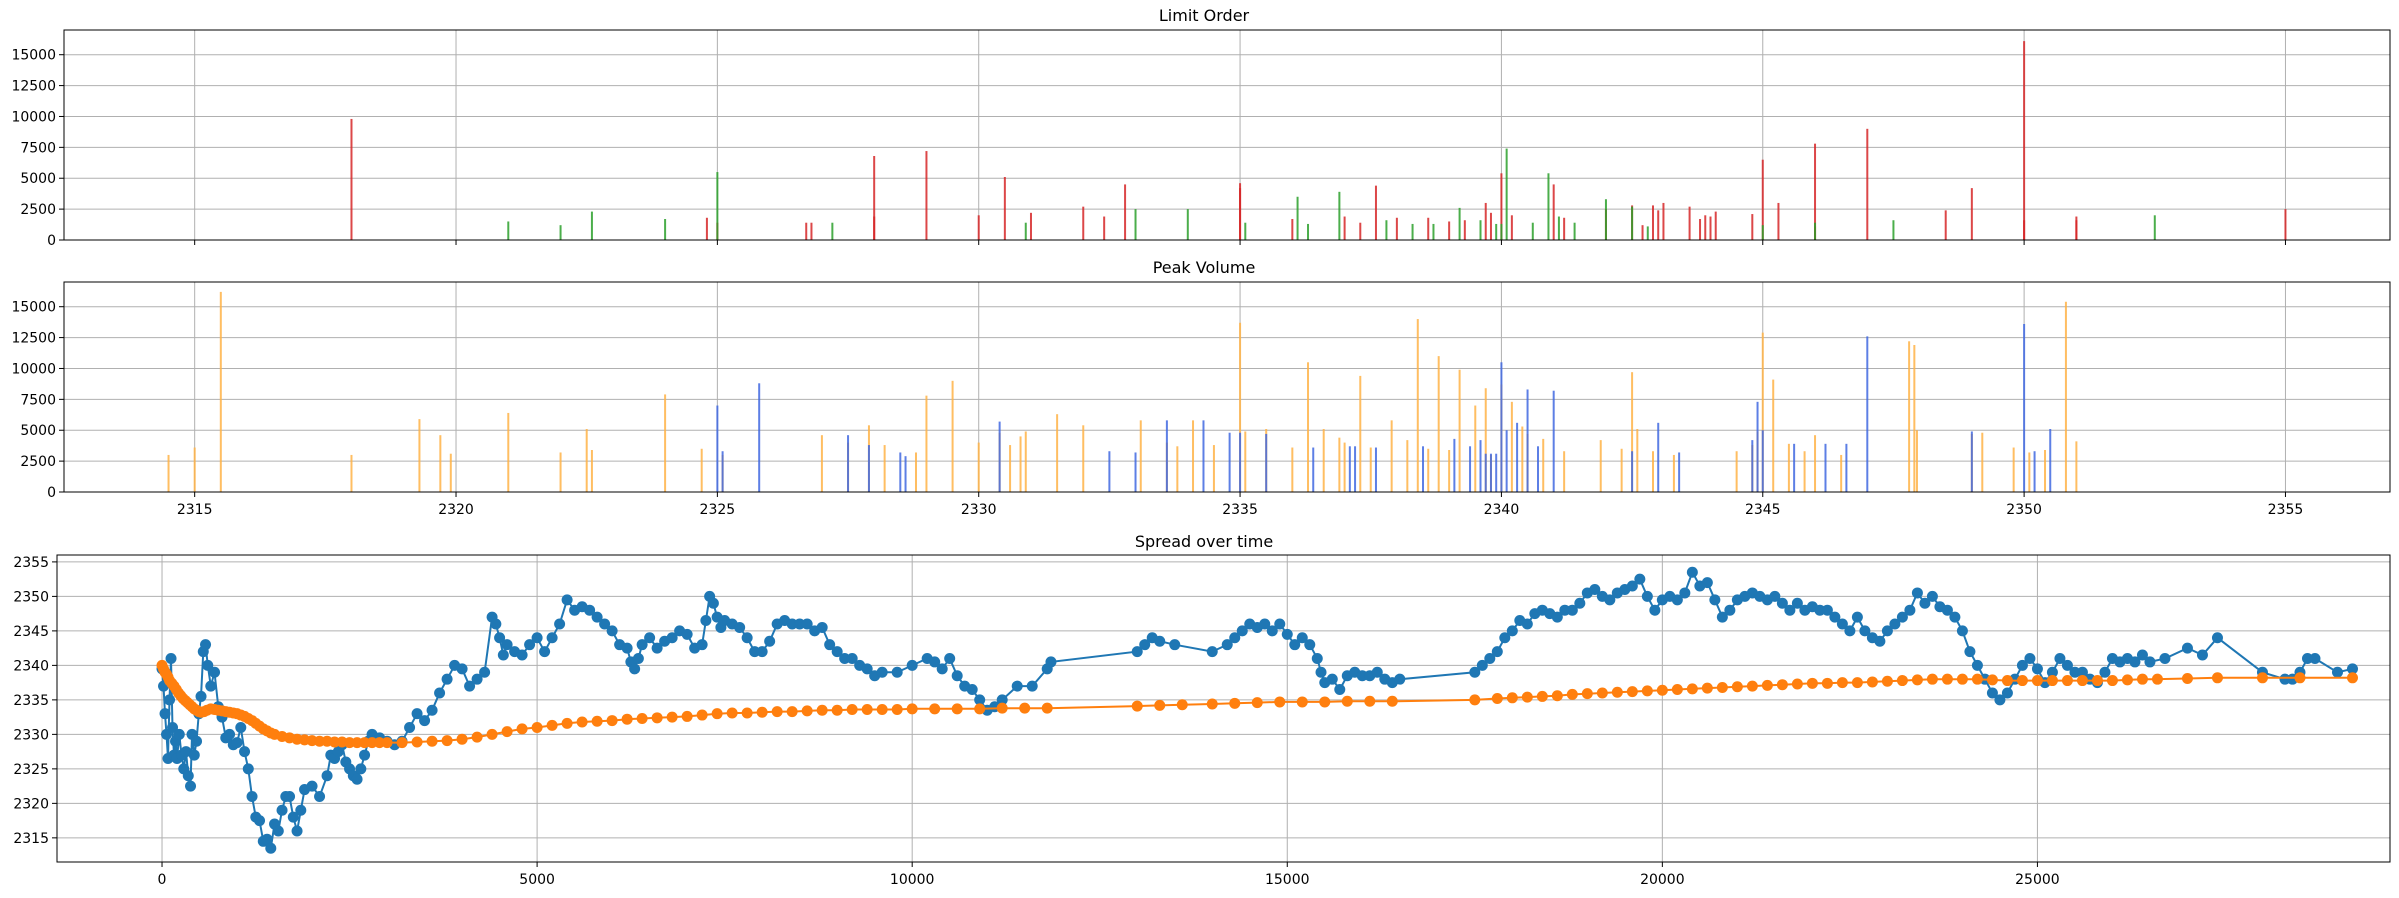 This screenshot has height=898, width=2399. What do you see at coordinates (31, 701) in the screenshot?
I see `y-tick-label: 2335` at bounding box center [31, 701].